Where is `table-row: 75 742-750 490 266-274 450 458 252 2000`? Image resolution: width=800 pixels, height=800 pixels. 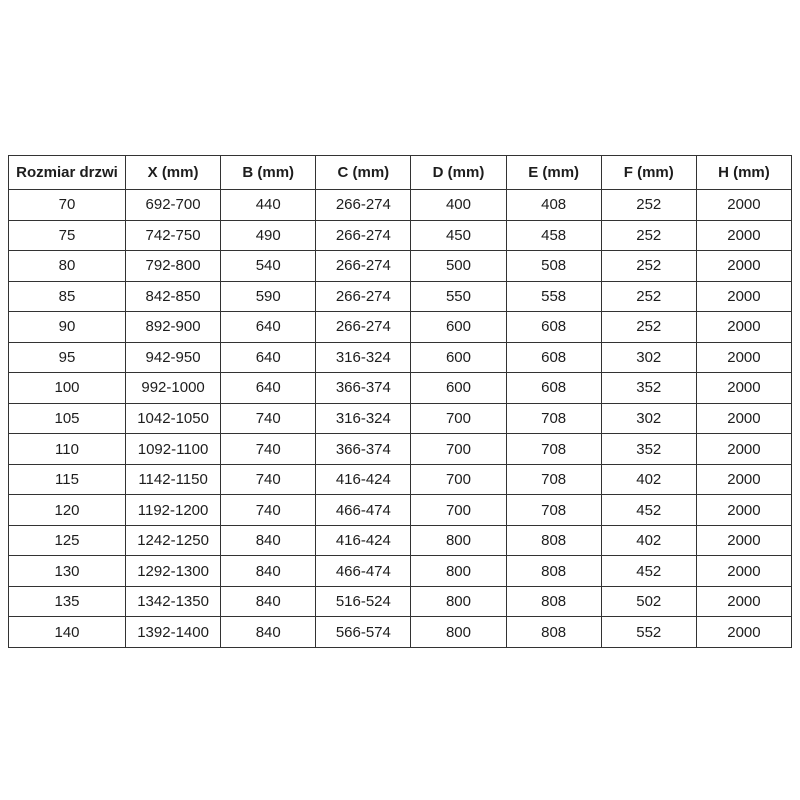 table-row: 75 742-750 490 266-274 450 458 252 2000 is located at coordinates (400, 235).